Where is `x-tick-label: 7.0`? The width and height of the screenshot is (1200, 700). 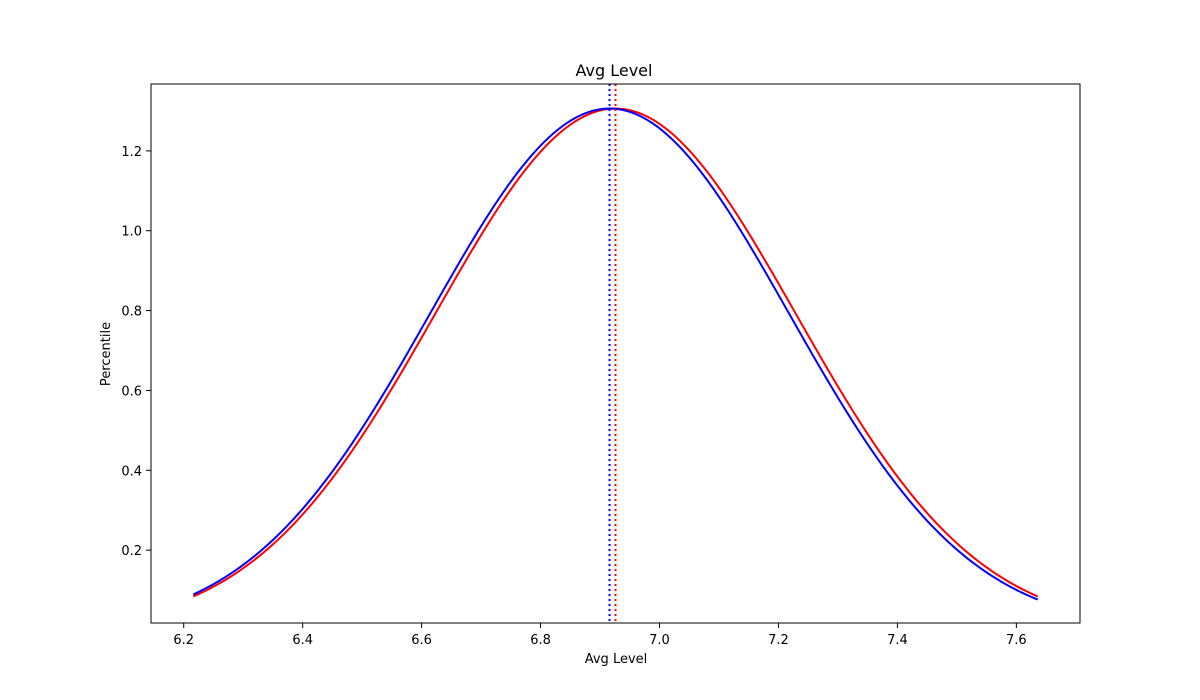 x-tick-label: 7.0 is located at coordinates (659, 640).